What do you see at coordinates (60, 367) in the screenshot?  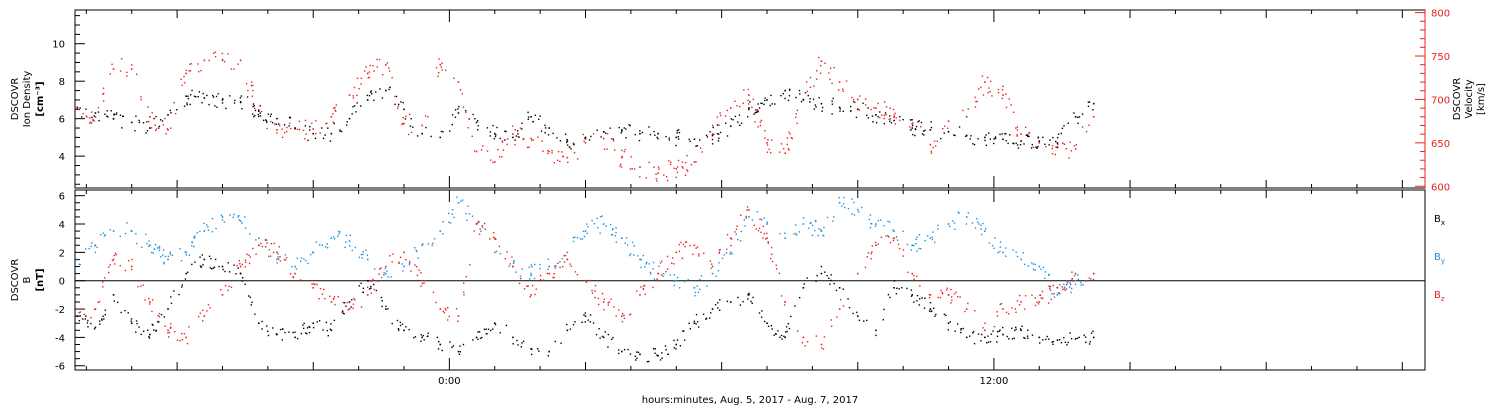 I see `b-tick-label: -6` at bounding box center [60, 367].